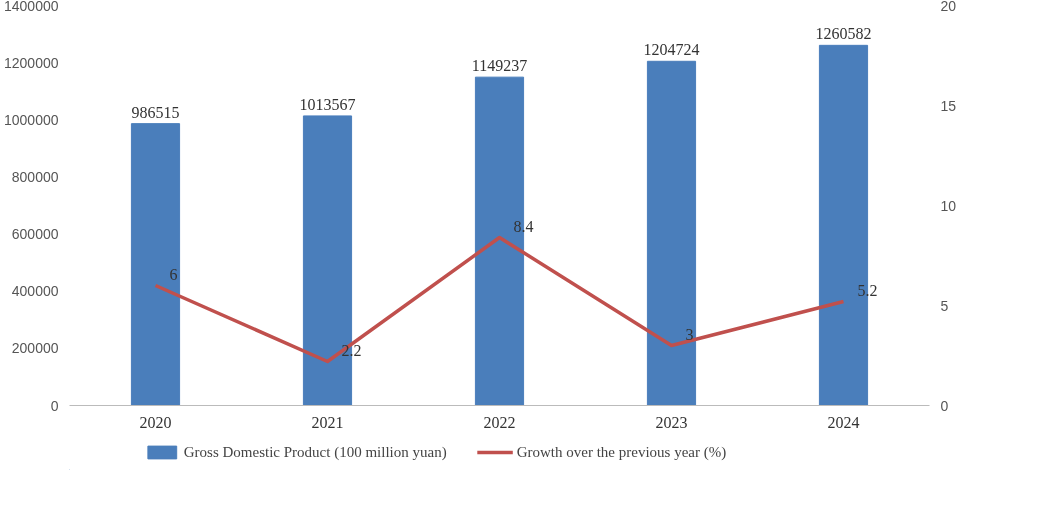  I want to click on data-label: 986515, so click(155, 112).